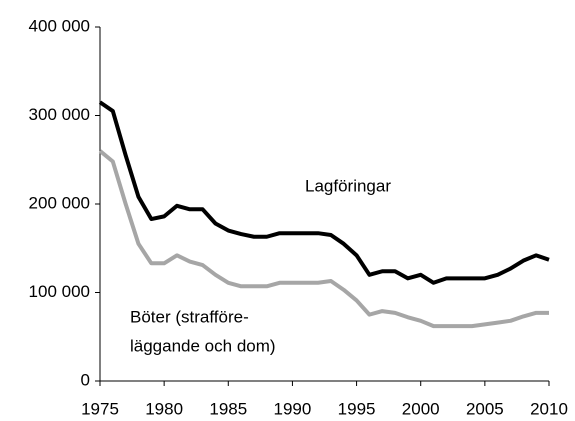 This screenshot has height=421, width=575. What do you see at coordinates (348, 185) in the screenshot?
I see `annotation: Lagföringar` at bounding box center [348, 185].